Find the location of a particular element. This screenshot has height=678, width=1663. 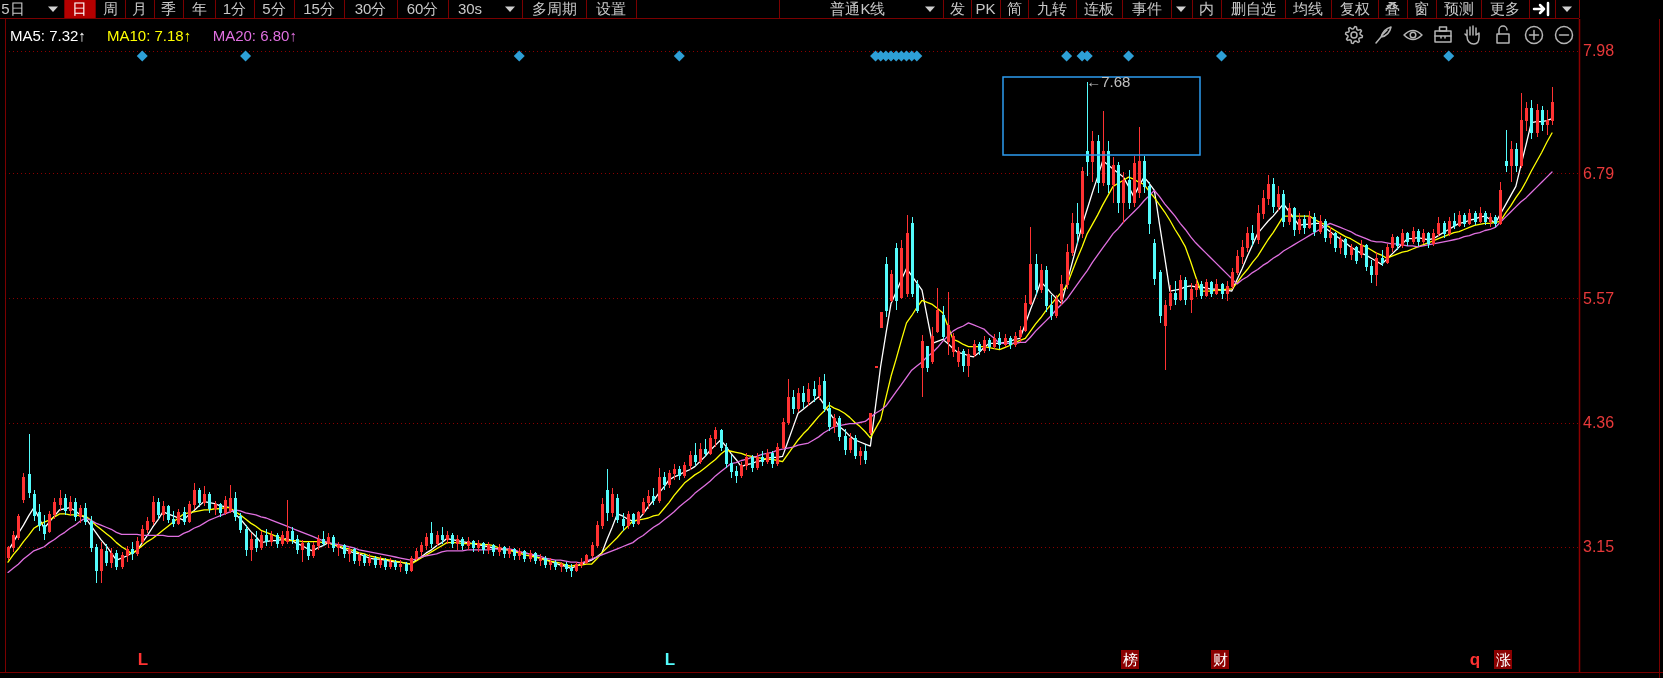

text: 月 is located at coordinates (139, 8).